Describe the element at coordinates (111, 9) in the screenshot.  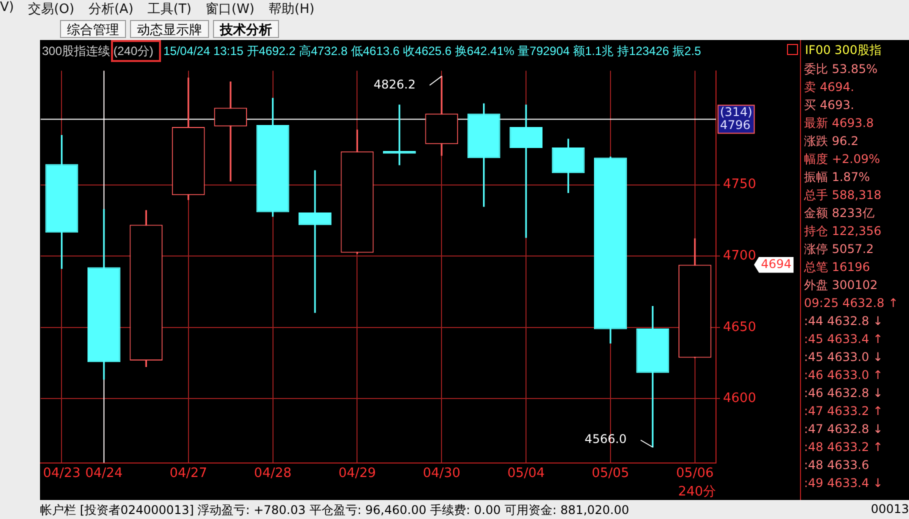
I see `text: 分析(A)` at that location.